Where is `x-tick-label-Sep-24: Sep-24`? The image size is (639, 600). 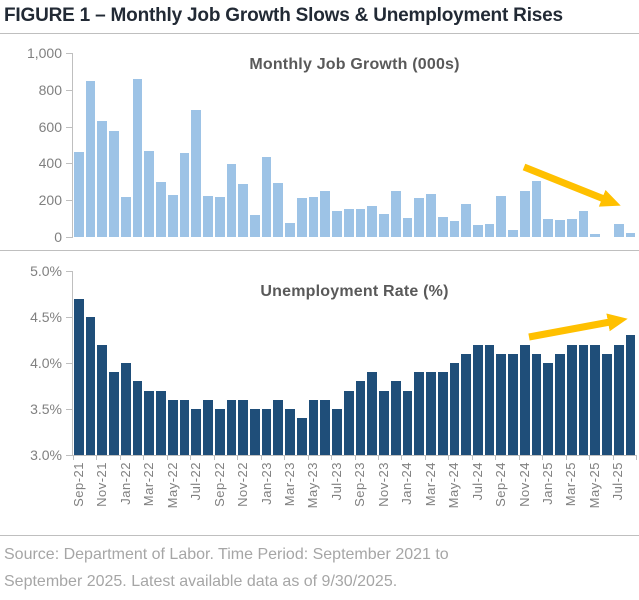
x-tick-label-Sep-24: Sep-24 is located at coordinates (501, 484).